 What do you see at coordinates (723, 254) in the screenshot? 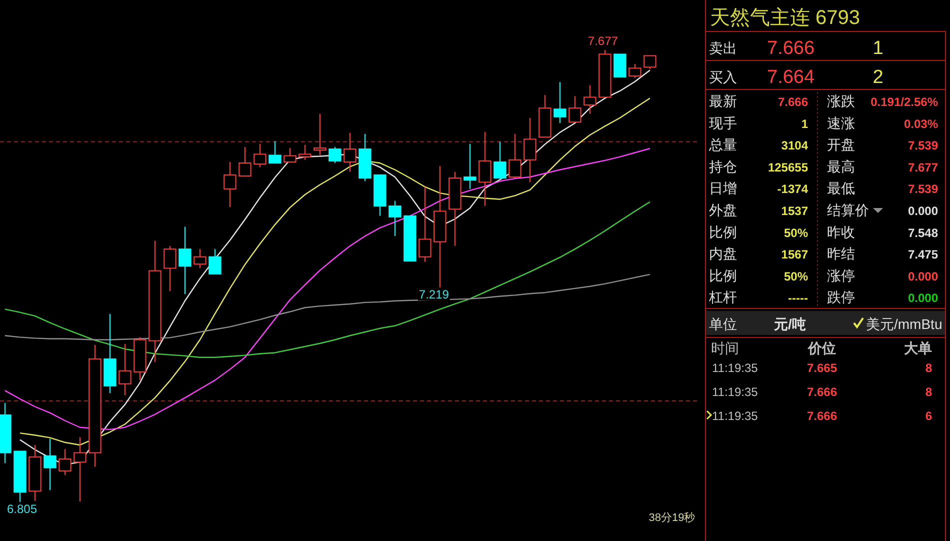
I see `text: 内盘` at bounding box center [723, 254].